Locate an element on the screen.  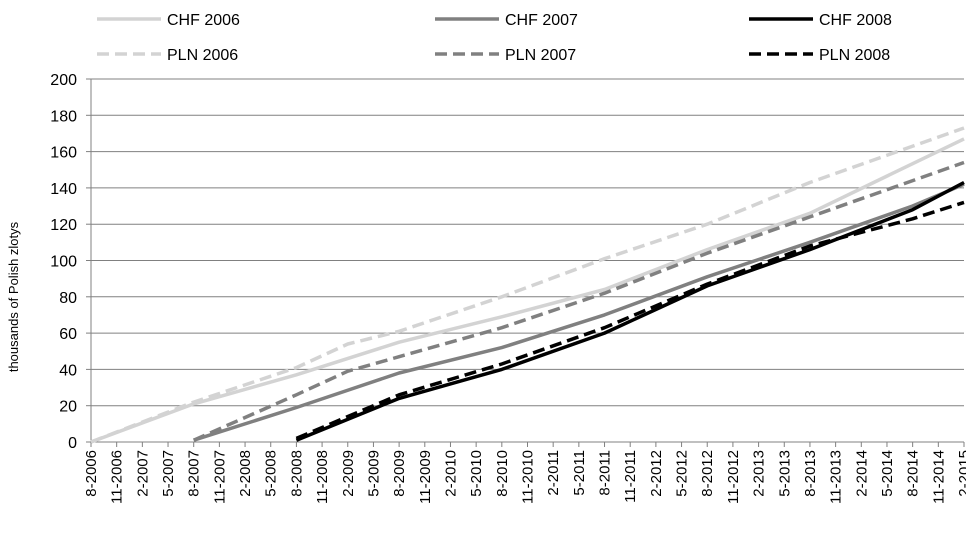
x-tick-label: 2-2014 is located at coordinates (861, 473).